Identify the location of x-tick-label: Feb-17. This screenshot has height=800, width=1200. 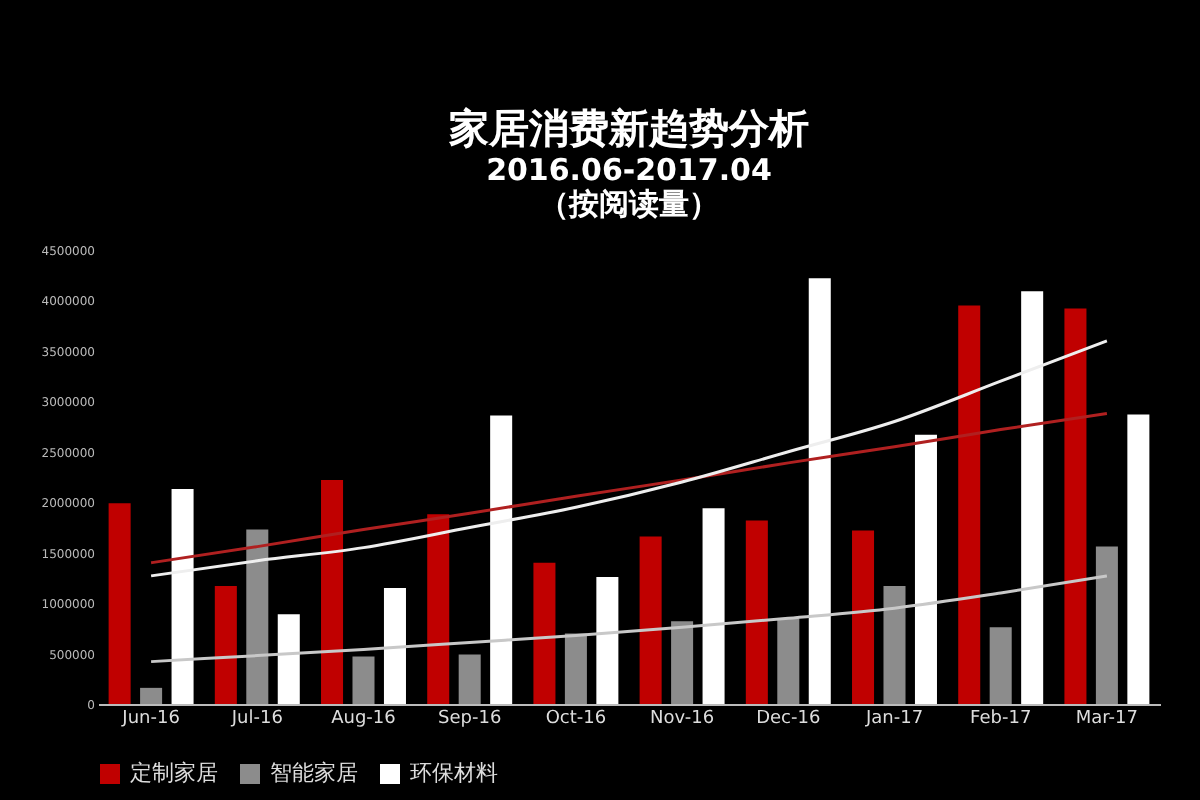
(1001, 719).